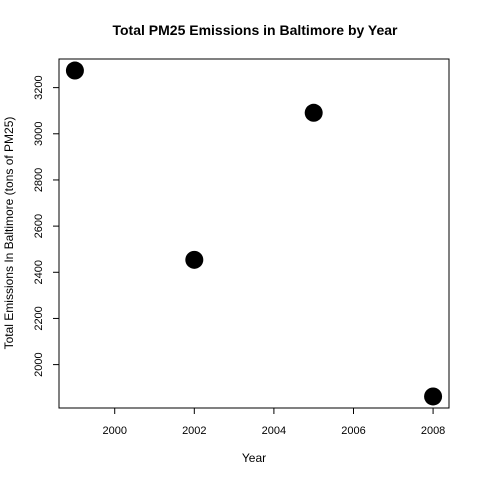 This screenshot has width=480, height=480. Describe the element at coordinates (273, 422) in the screenshot. I see `x-axis: 2000 2002 2004 2006 2008` at that location.